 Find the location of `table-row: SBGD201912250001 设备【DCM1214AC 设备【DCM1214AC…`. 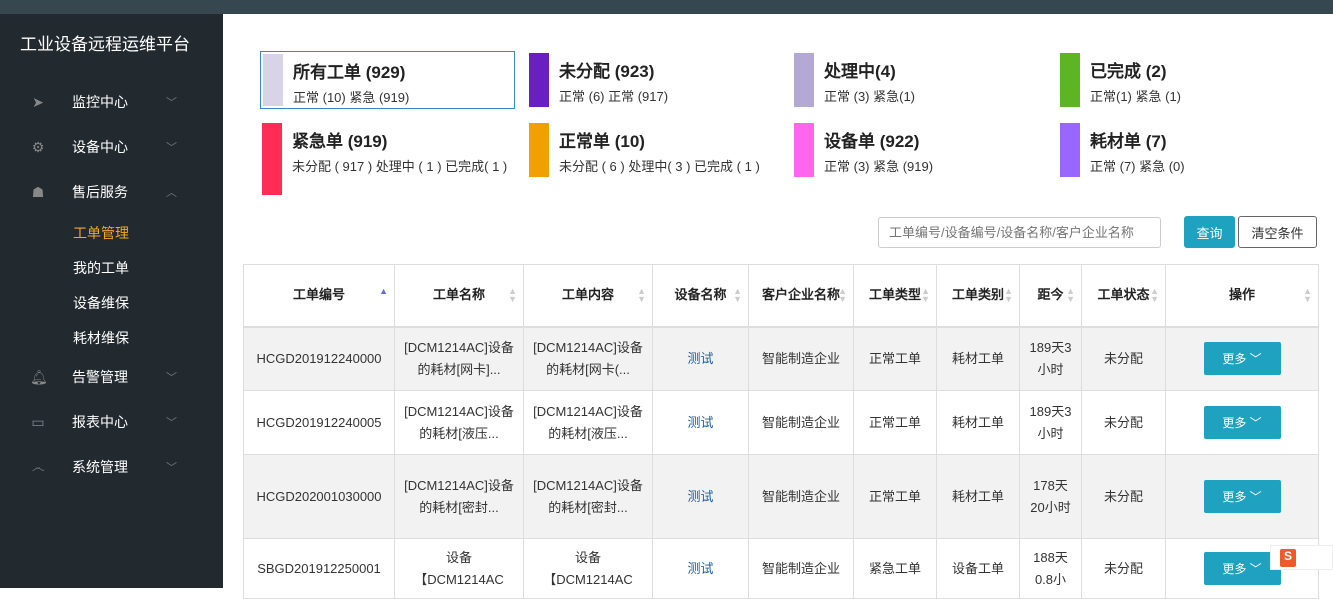

table-row: SBGD201912250001 设备【DCM1214AC 设备【DCM1214AC… is located at coordinates (781, 568).